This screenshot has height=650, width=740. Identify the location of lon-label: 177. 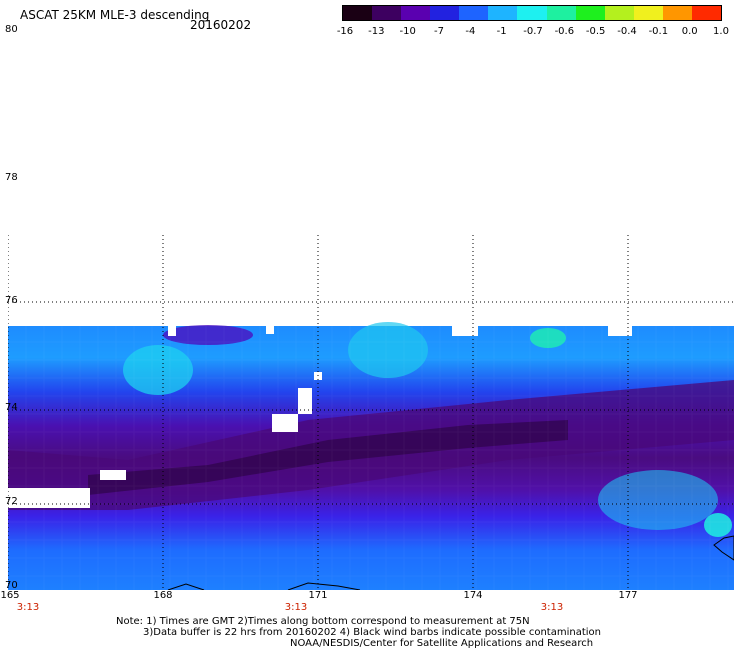
(628, 595).